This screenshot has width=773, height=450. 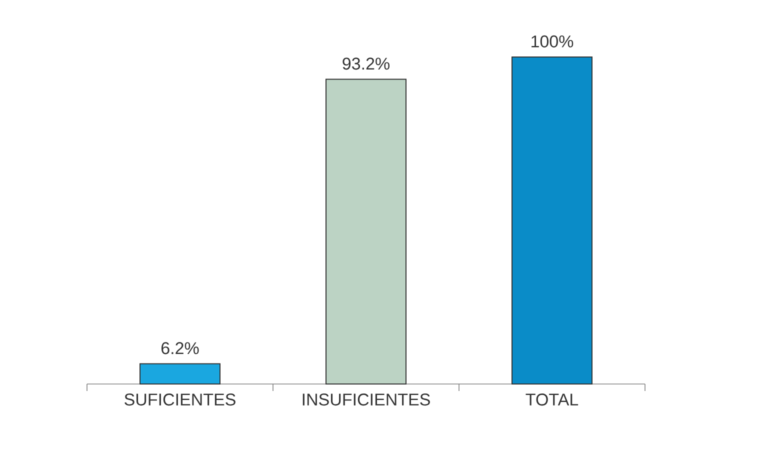 What do you see at coordinates (553, 41) in the screenshot?
I see `data-label: 100%` at bounding box center [553, 41].